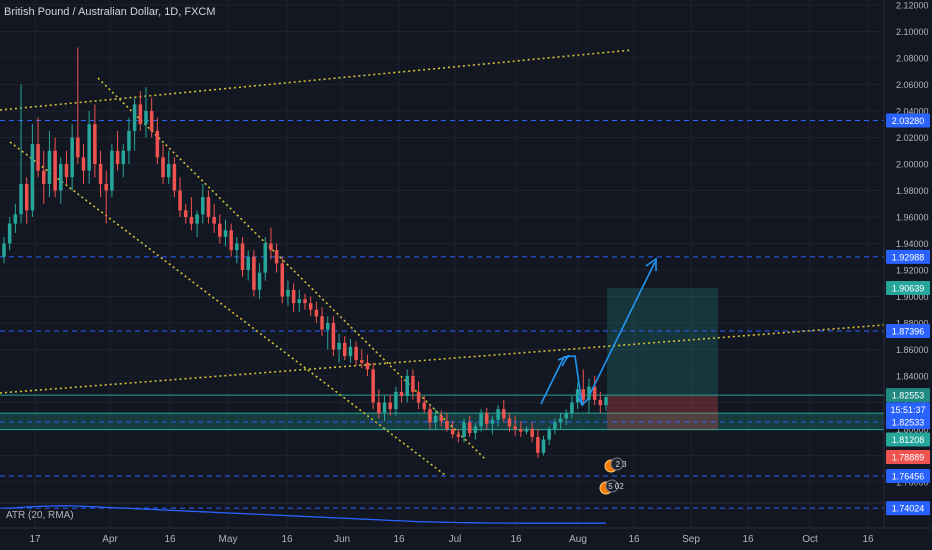 This screenshot has width=932, height=550. I want to click on time-tick-label: May, so click(228, 539).